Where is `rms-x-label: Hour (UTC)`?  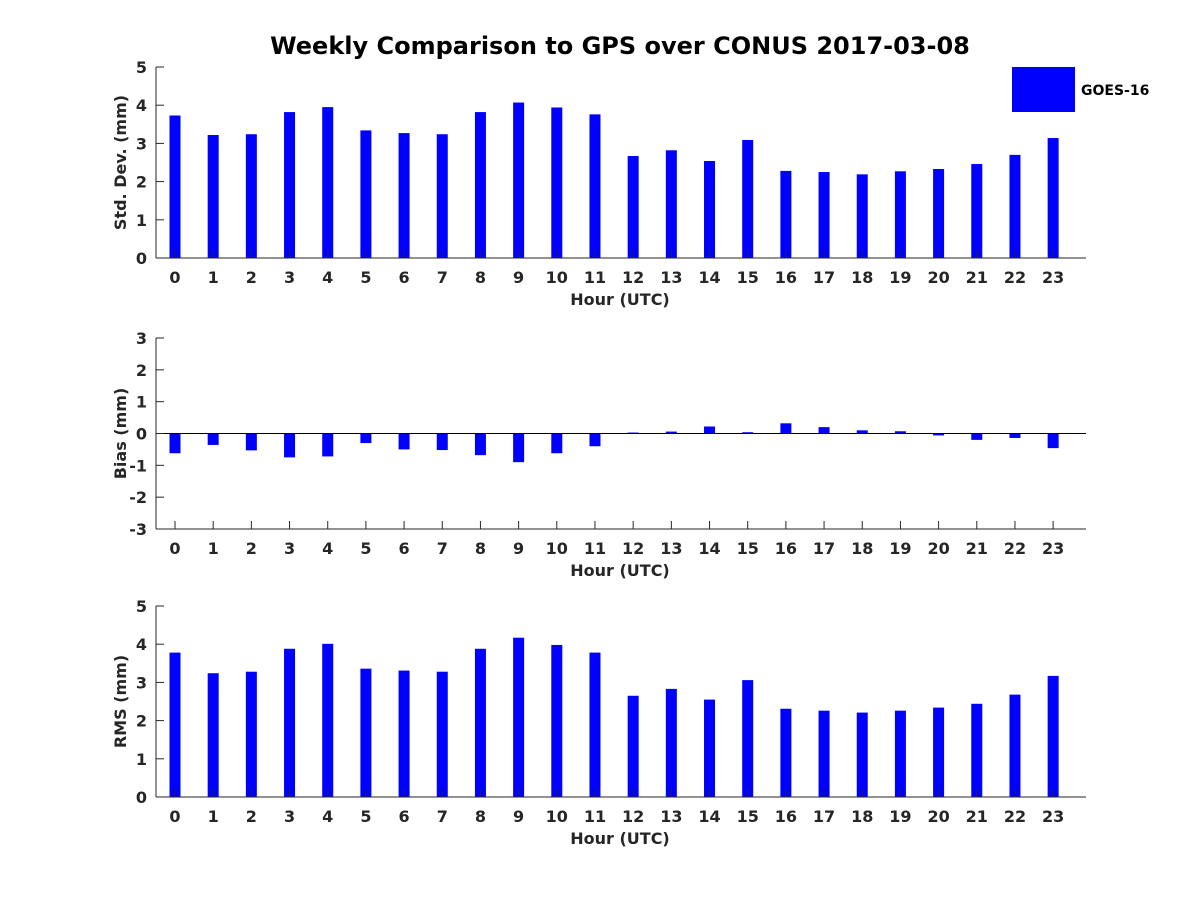
rms-x-label: Hour (UTC) is located at coordinates (620, 838).